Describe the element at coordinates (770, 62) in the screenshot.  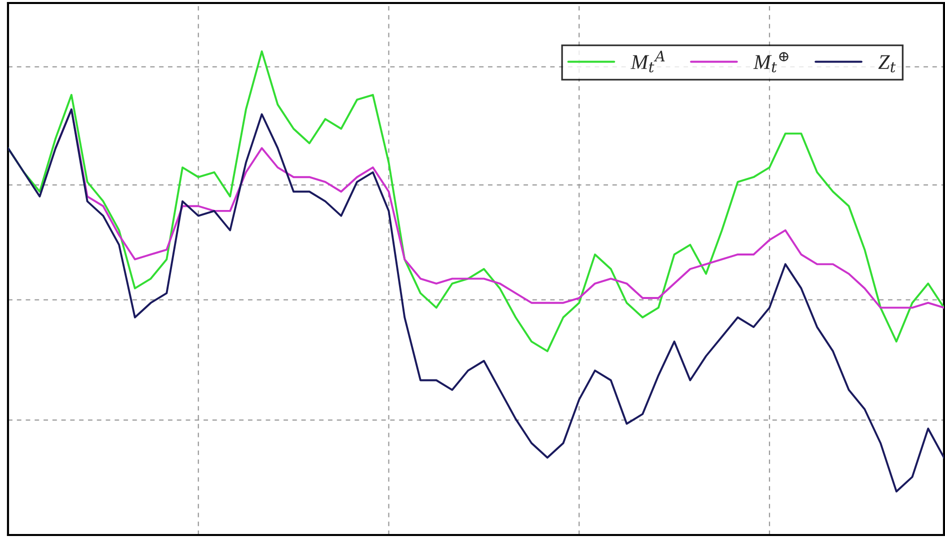
I see `legend-label: M$_{t}$$^{⊕}$` at that location.